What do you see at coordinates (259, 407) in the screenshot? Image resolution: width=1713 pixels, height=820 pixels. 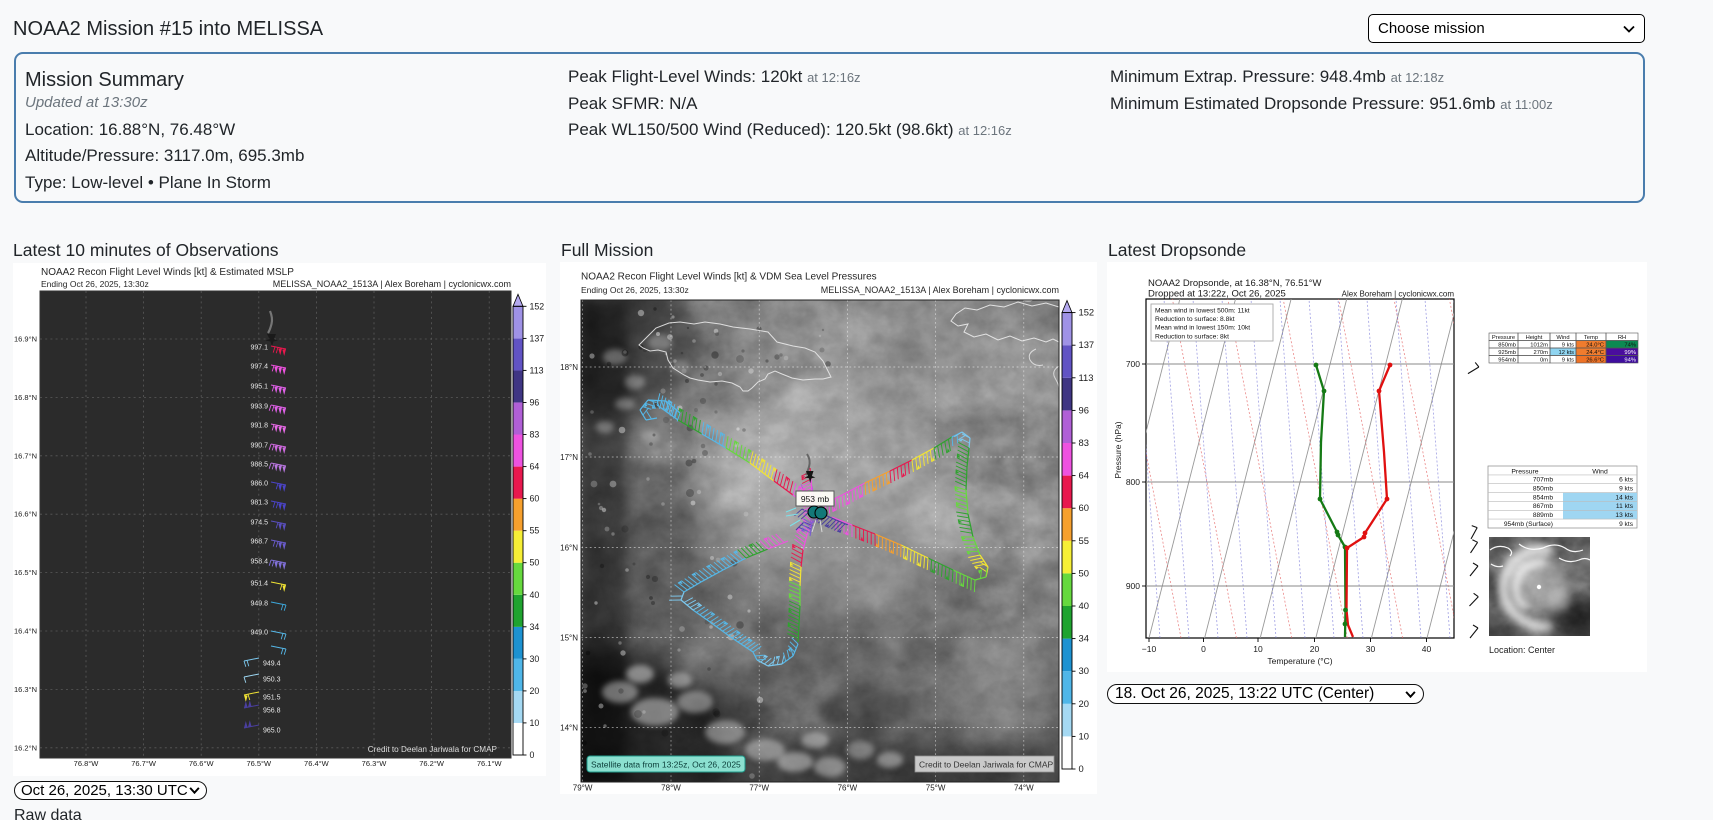 I see `svg-text: 993.9` at bounding box center [259, 407].